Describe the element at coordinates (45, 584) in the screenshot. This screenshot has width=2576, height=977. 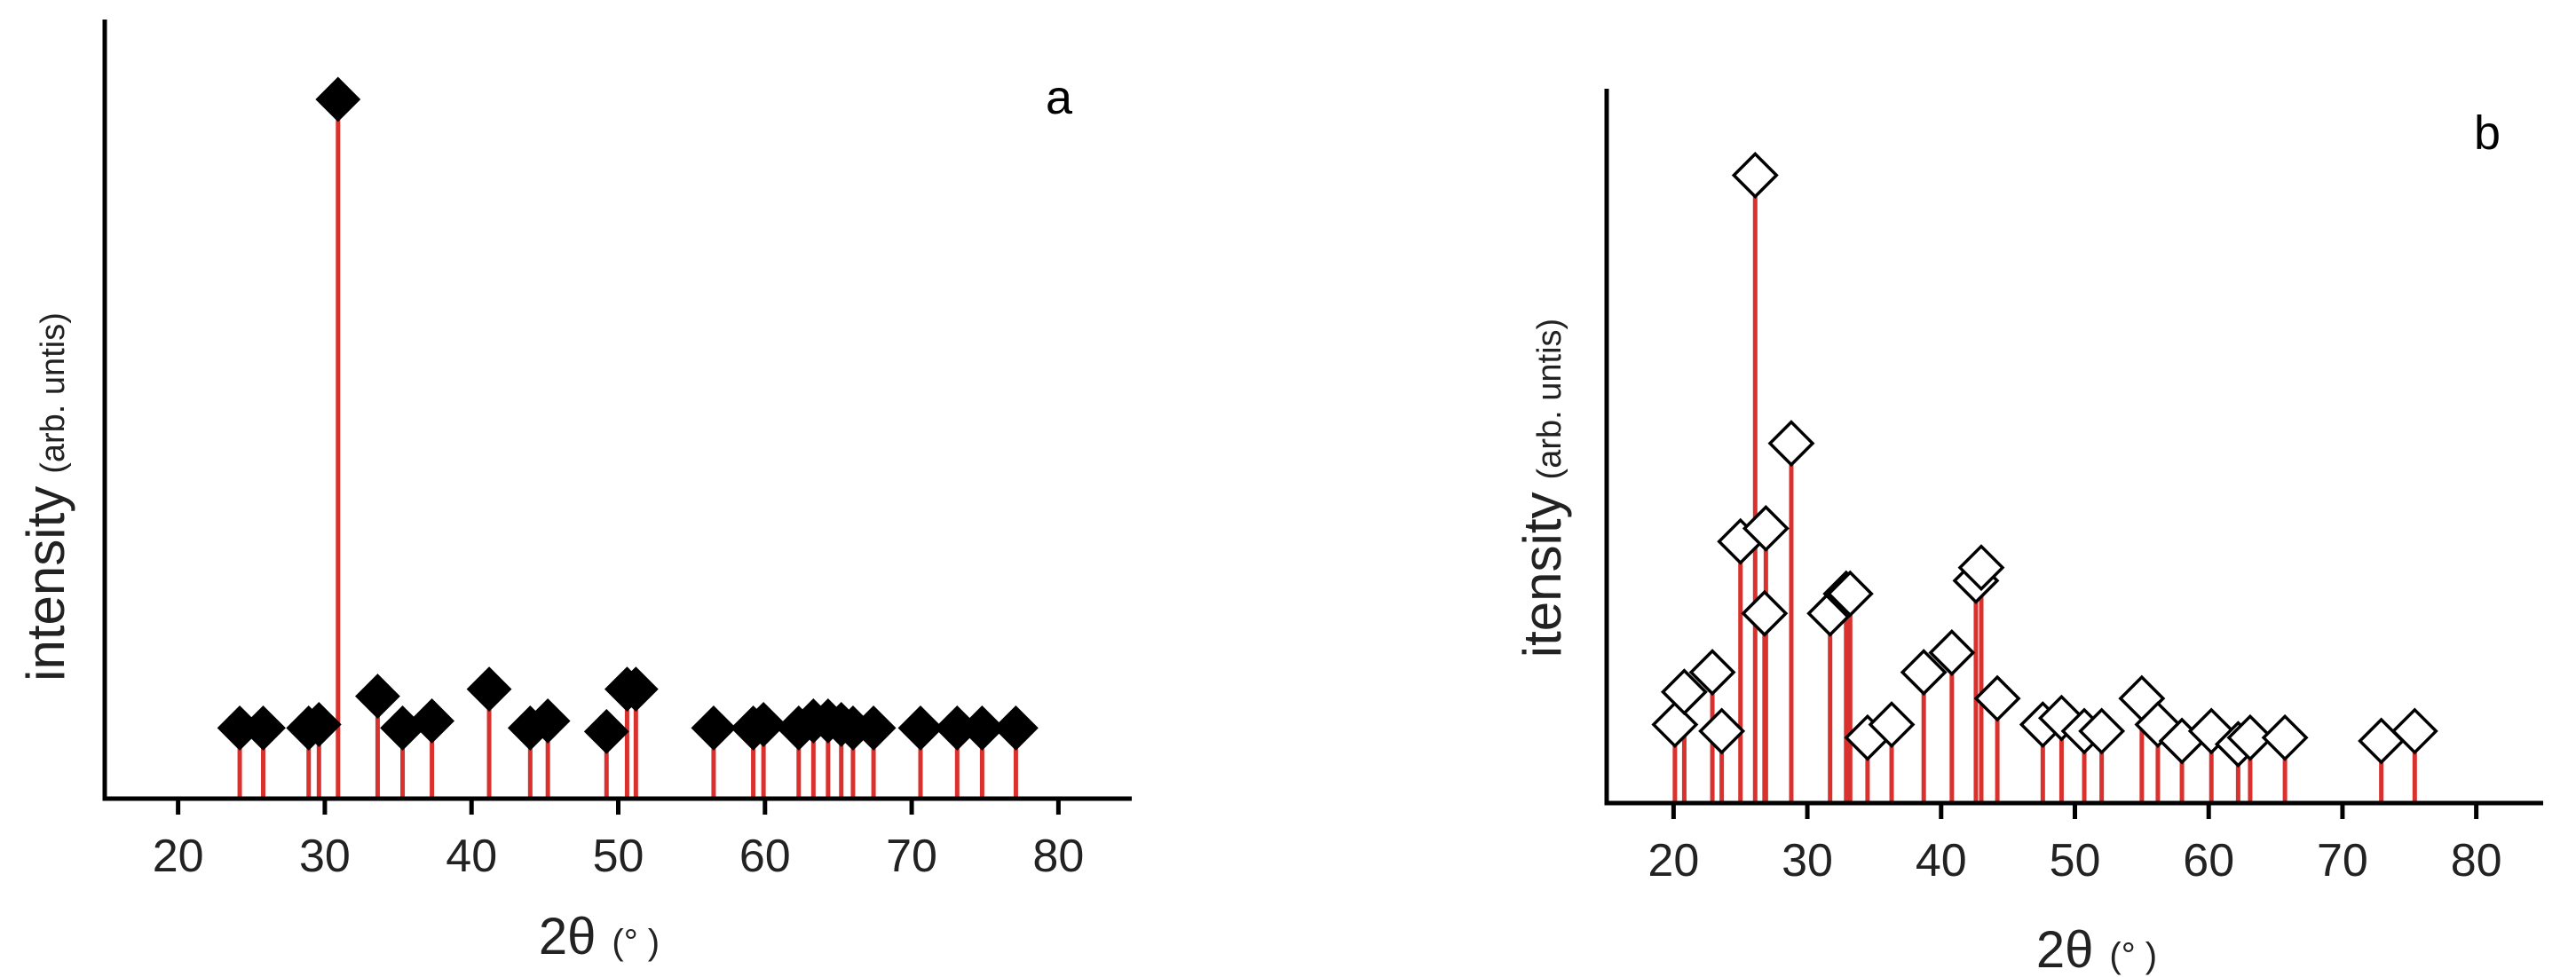
I see `panel-a-y-label-main: intensity` at that location.